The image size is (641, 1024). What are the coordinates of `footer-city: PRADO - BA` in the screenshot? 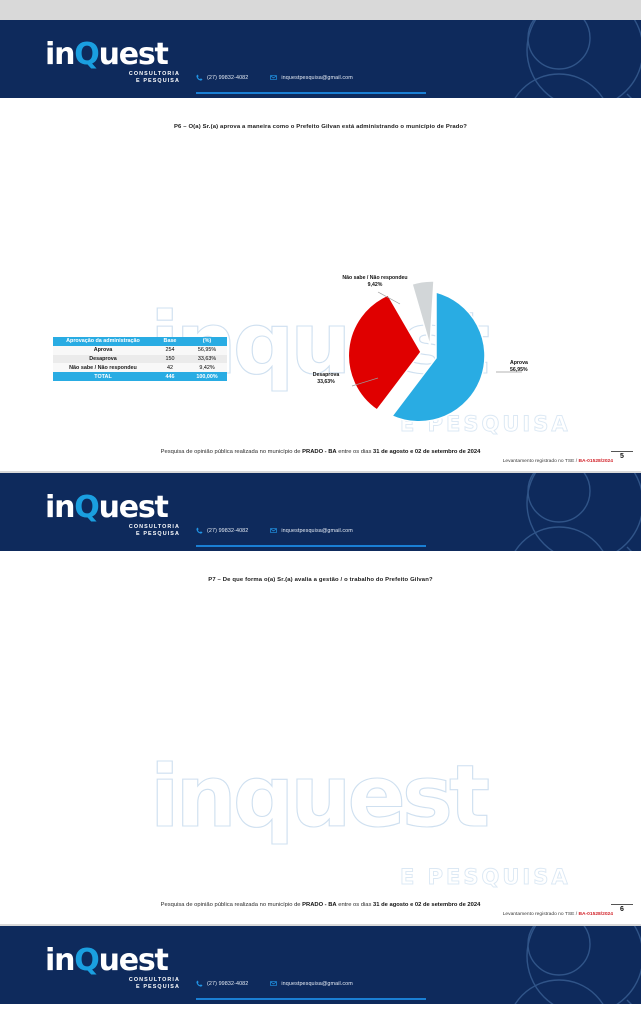 It's located at (319, 452).